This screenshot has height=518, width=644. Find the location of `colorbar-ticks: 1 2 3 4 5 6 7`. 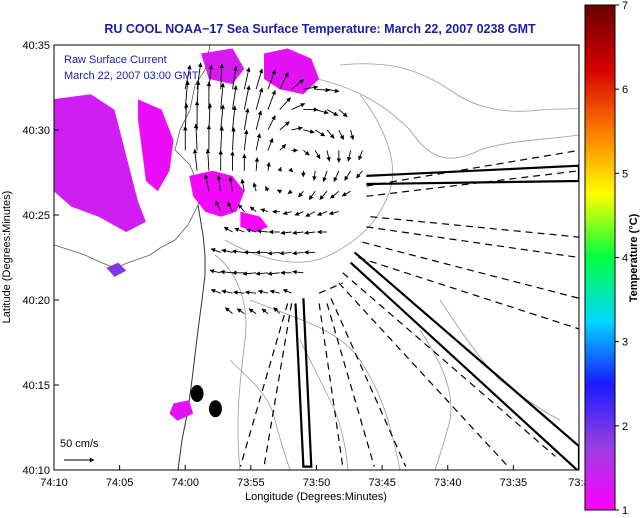

colorbar-ticks: 1 2 3 4 5 6 7 is located at coordinates (621, 258).